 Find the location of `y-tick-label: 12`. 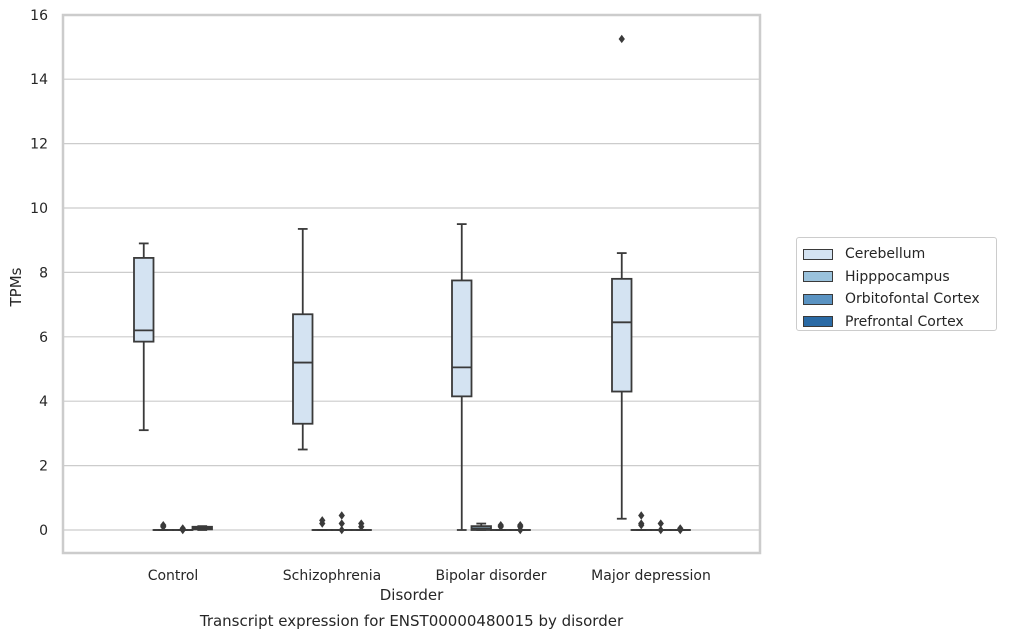

y-tick-label: 12 is located at coordinates (39, 145).